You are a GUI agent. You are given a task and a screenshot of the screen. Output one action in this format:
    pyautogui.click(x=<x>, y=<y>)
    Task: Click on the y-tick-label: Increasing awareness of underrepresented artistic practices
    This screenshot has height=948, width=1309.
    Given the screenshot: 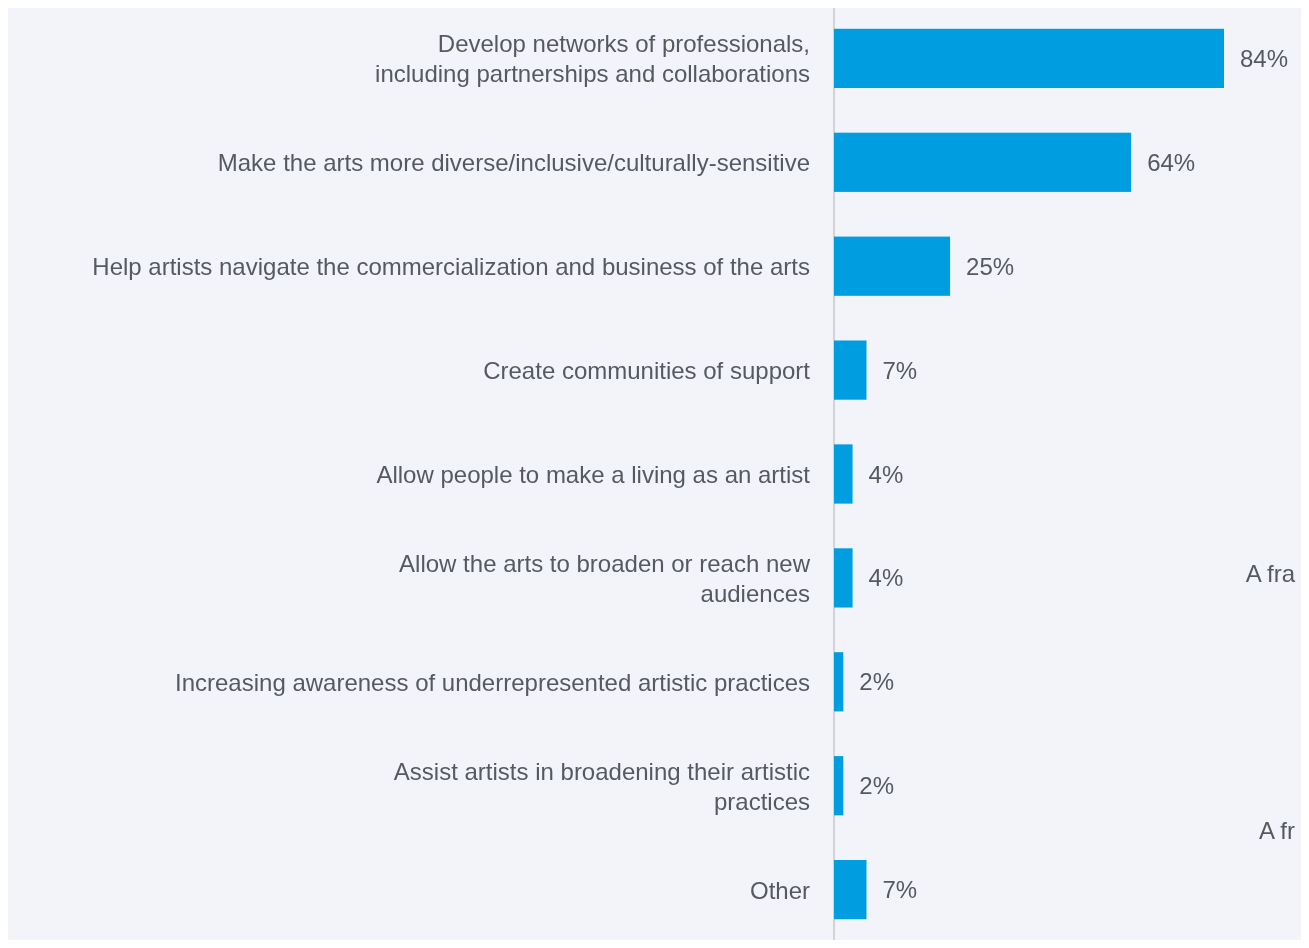 What is the action you would take?
    pyautogui.click(x=492, y=682)
    